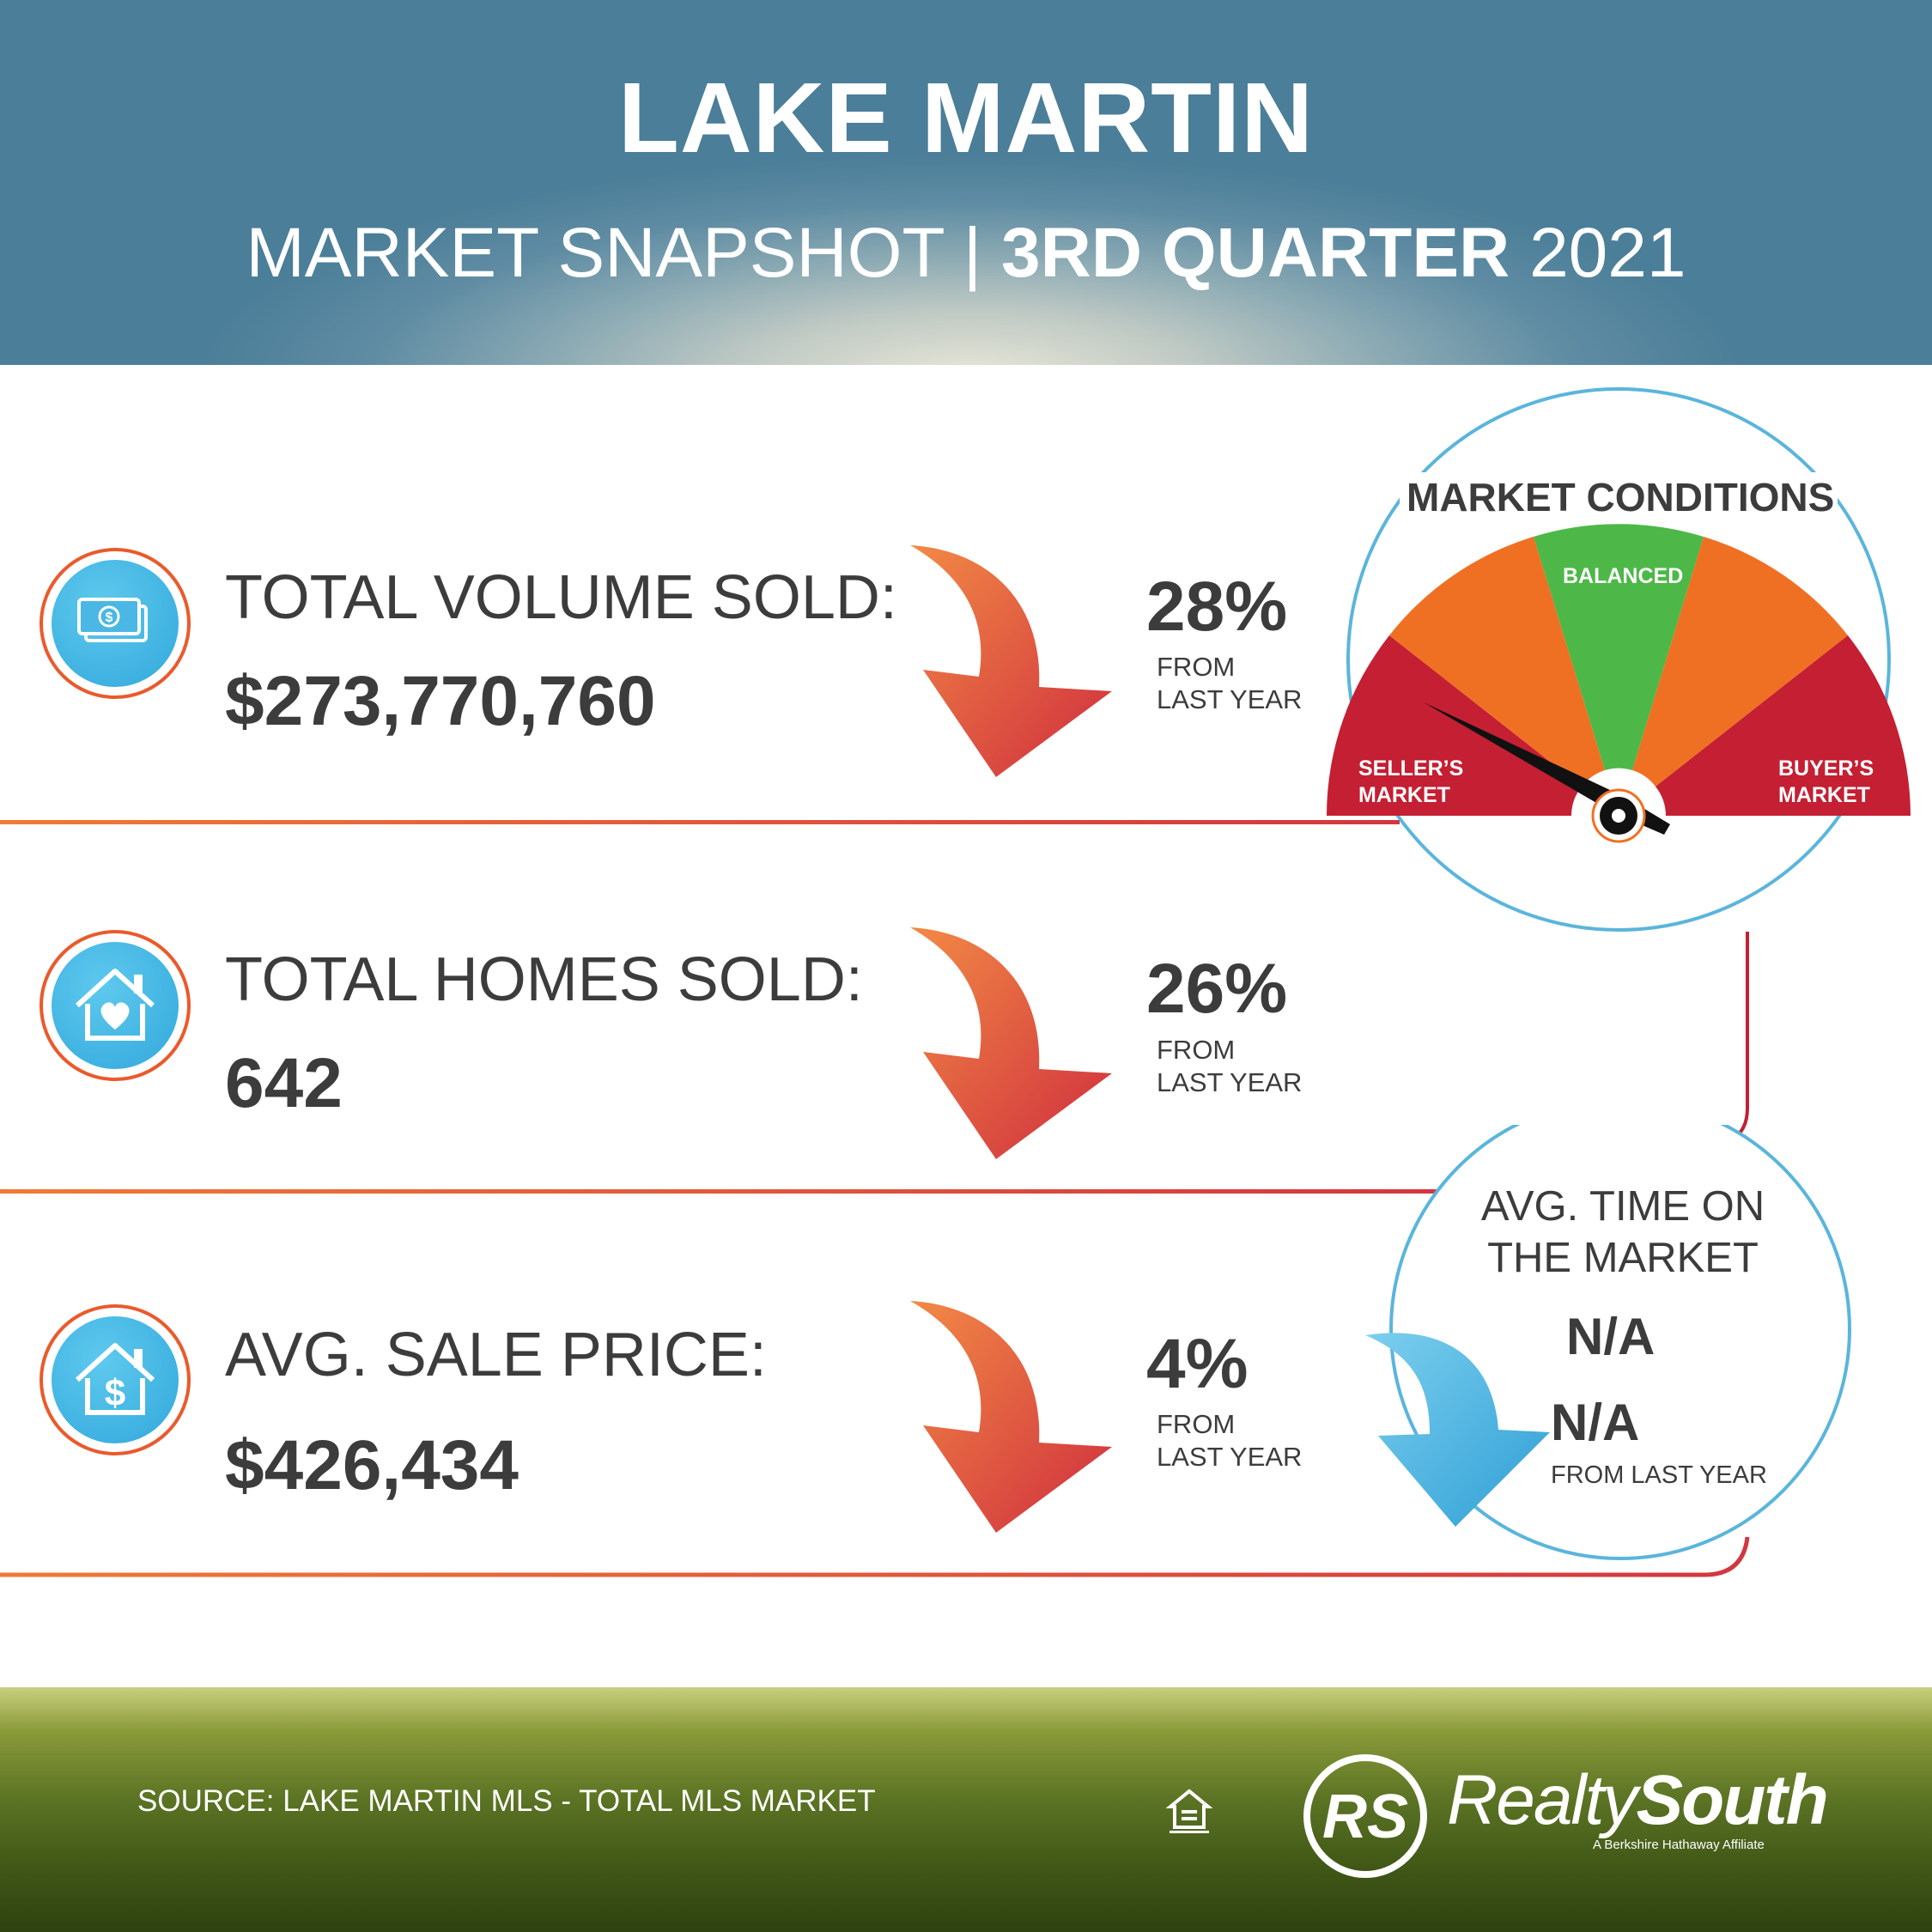 The height and width of the screenshot is (1932, 1932). What do you see at coordinates (1784, 726) in the screenshot?
I see `gauge-segment-buyers` at bounding box center [1784, 726].